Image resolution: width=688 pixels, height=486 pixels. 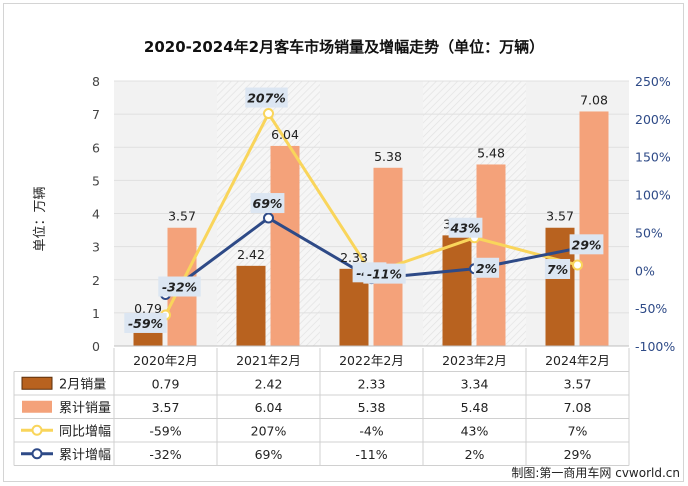 I want to click on table-cell: 7.08, so click(x=578, y=407).